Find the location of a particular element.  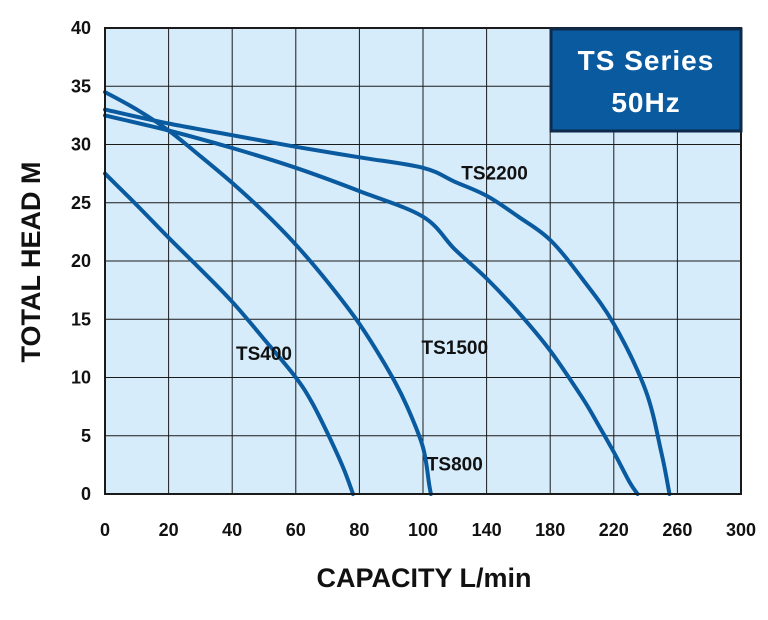

series-label-ts800: TS800 is located at coordinates (455, 465).